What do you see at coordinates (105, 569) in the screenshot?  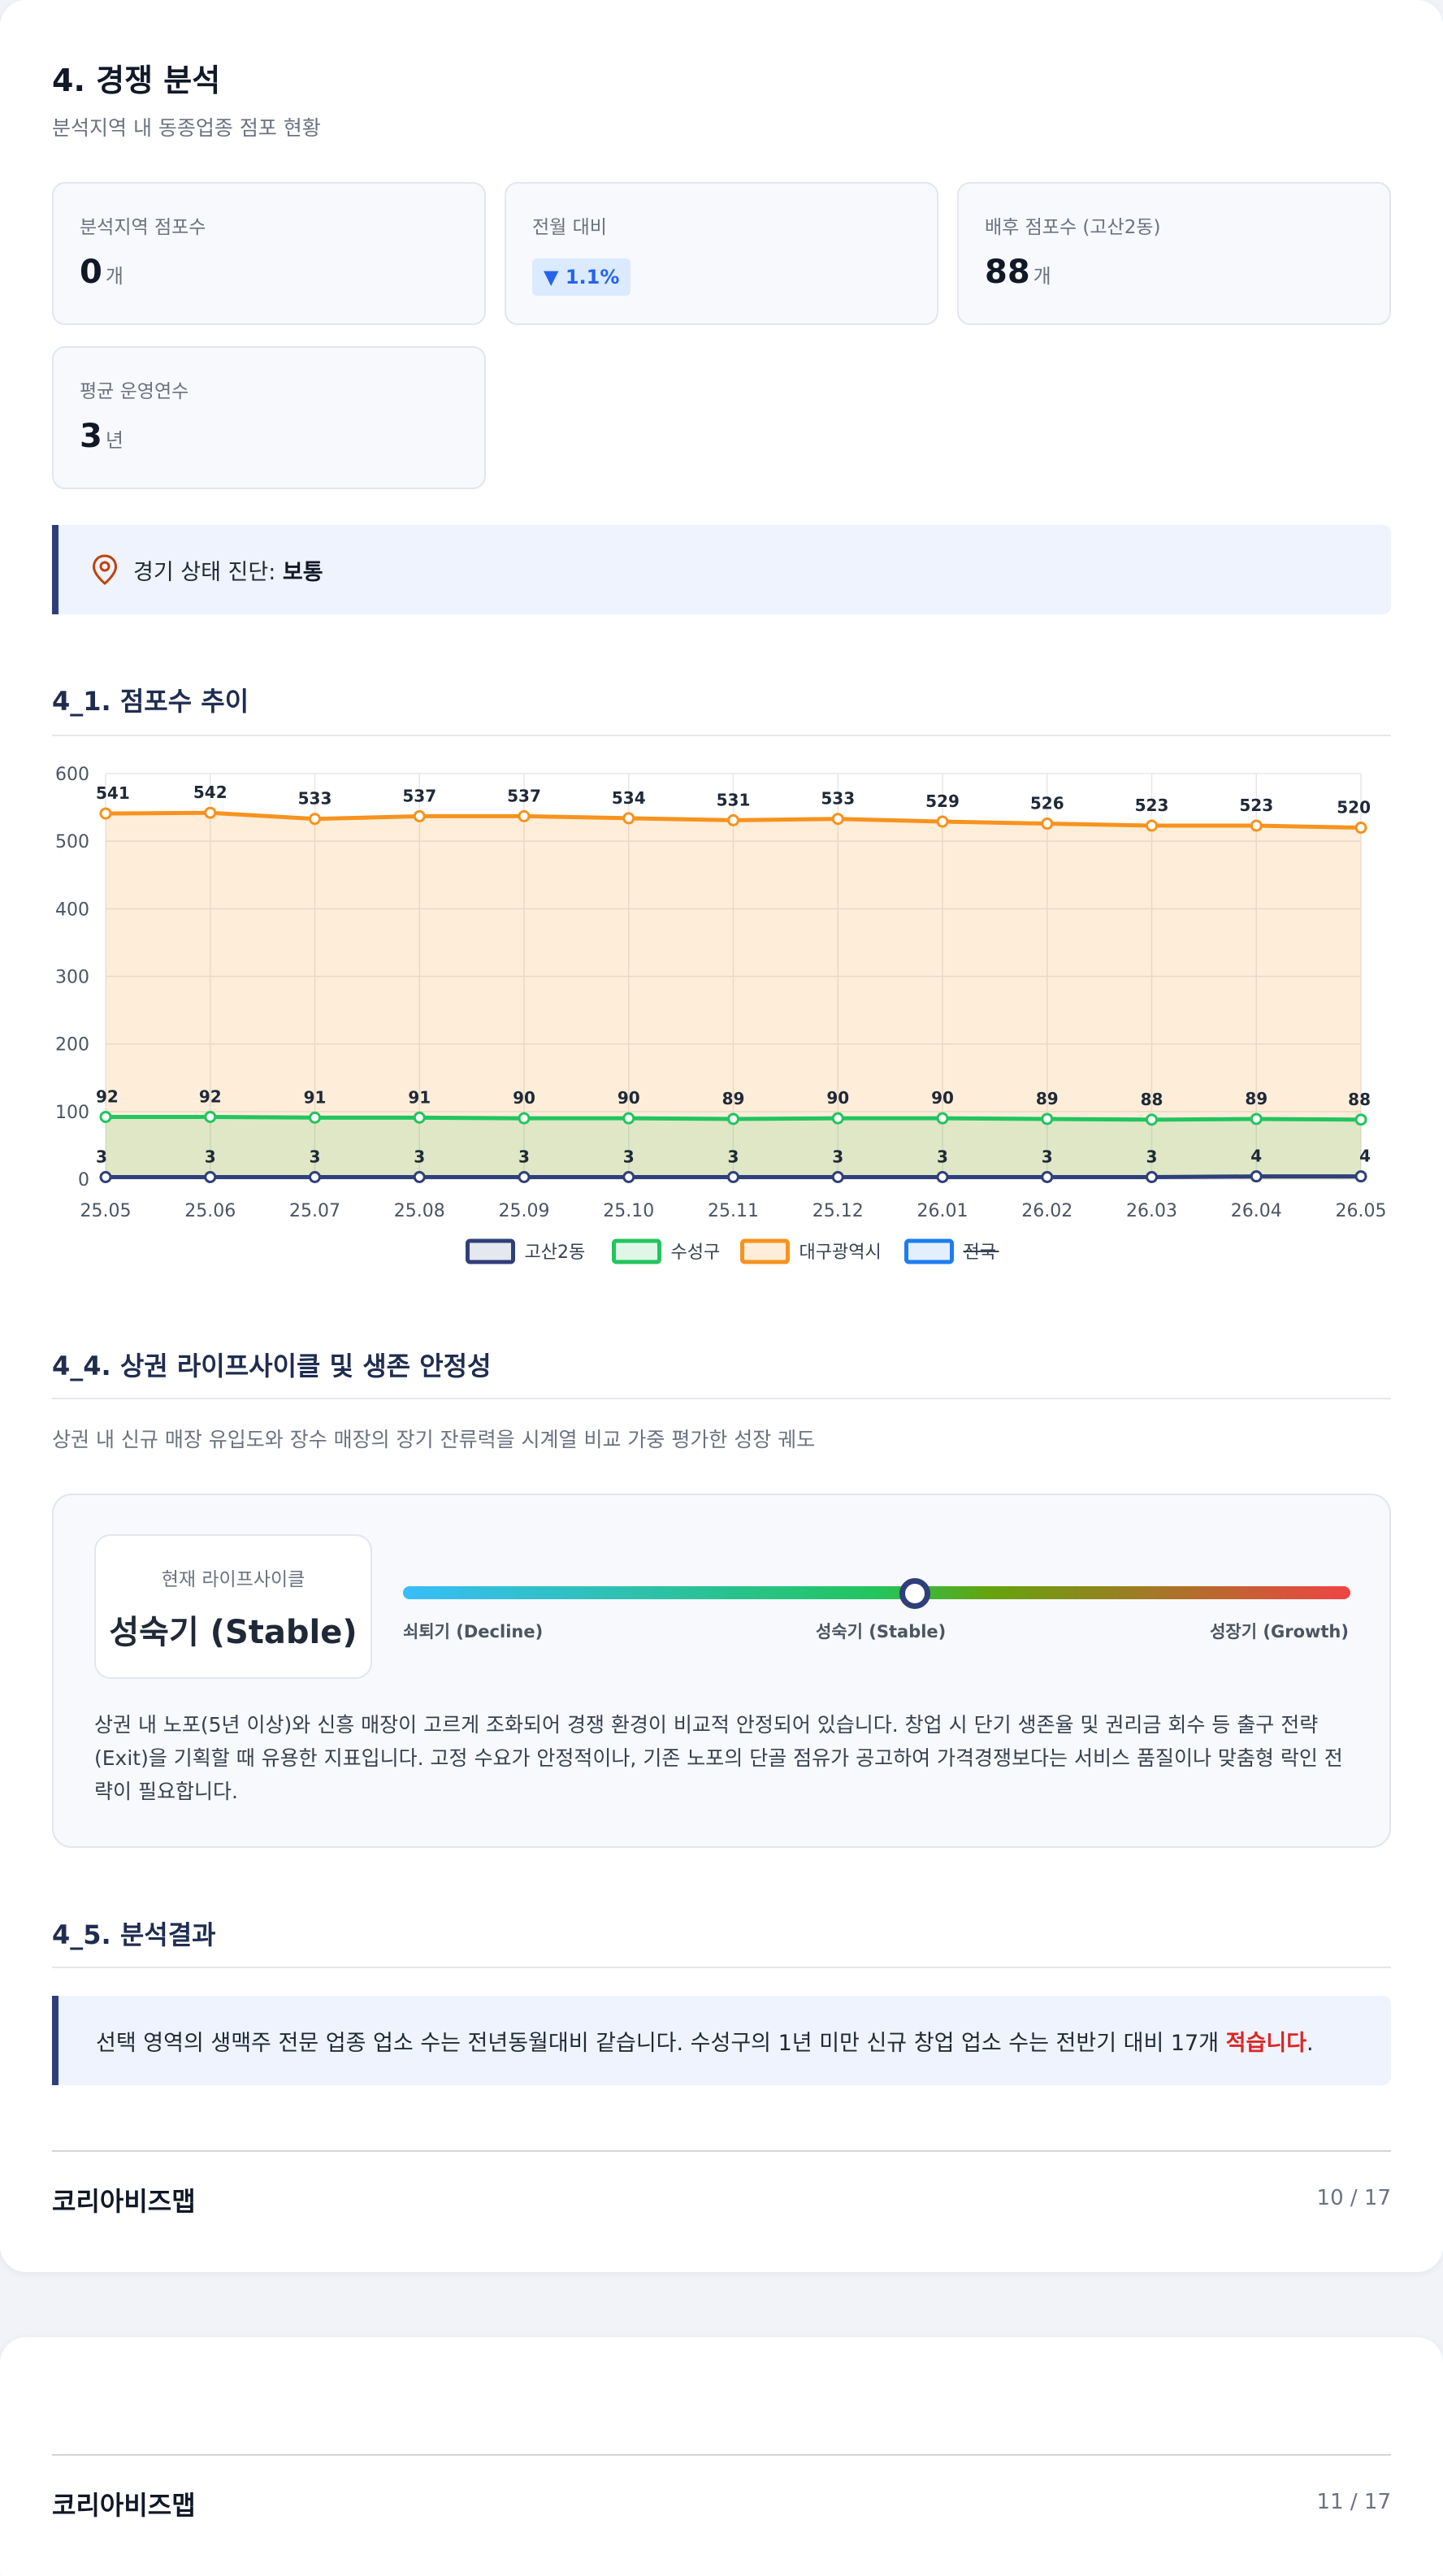 I see `location-pin-icon` at bounding box center [105, 569].